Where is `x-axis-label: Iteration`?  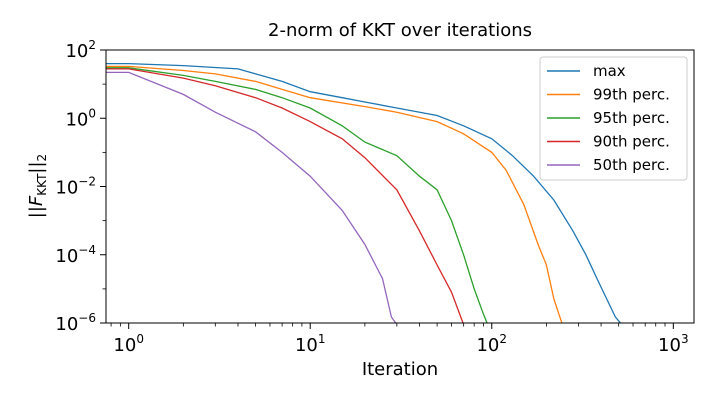 x-axis-label: Iteration is located at coordinates (400, 369).